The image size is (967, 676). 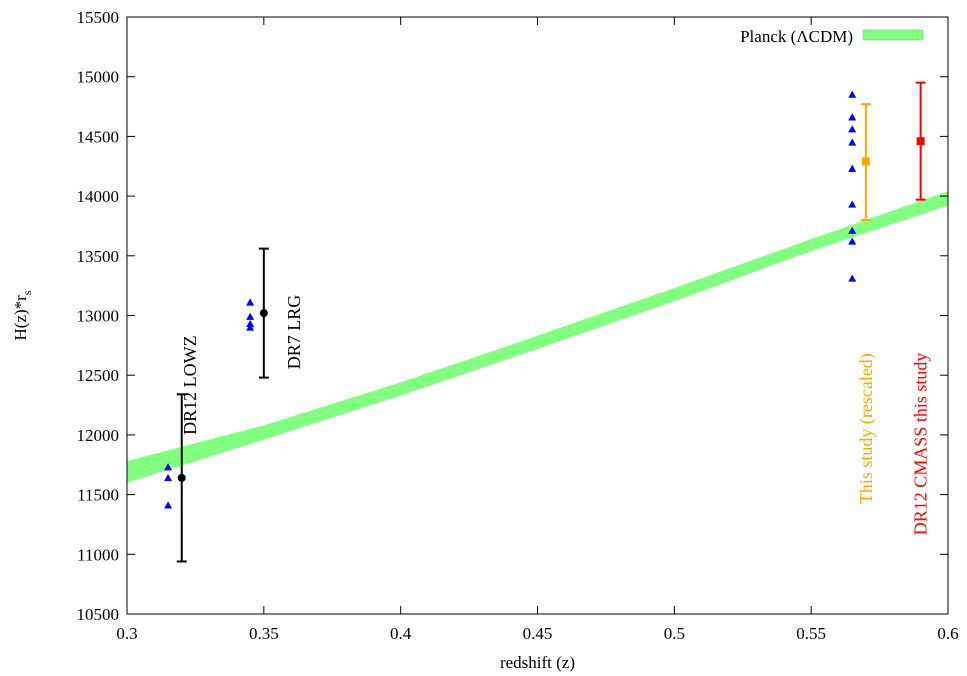 What do you see at coordinates (98, 554) in the screenshot?
I see `y-tick-label: 11000` at bounding box center [98, 554].